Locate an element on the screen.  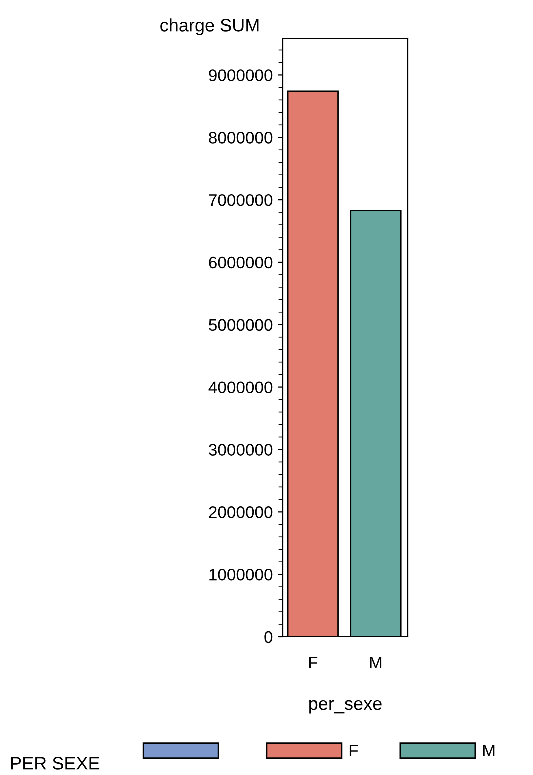
x-axis-title: per_sexe is located at coordinates (346, 707).